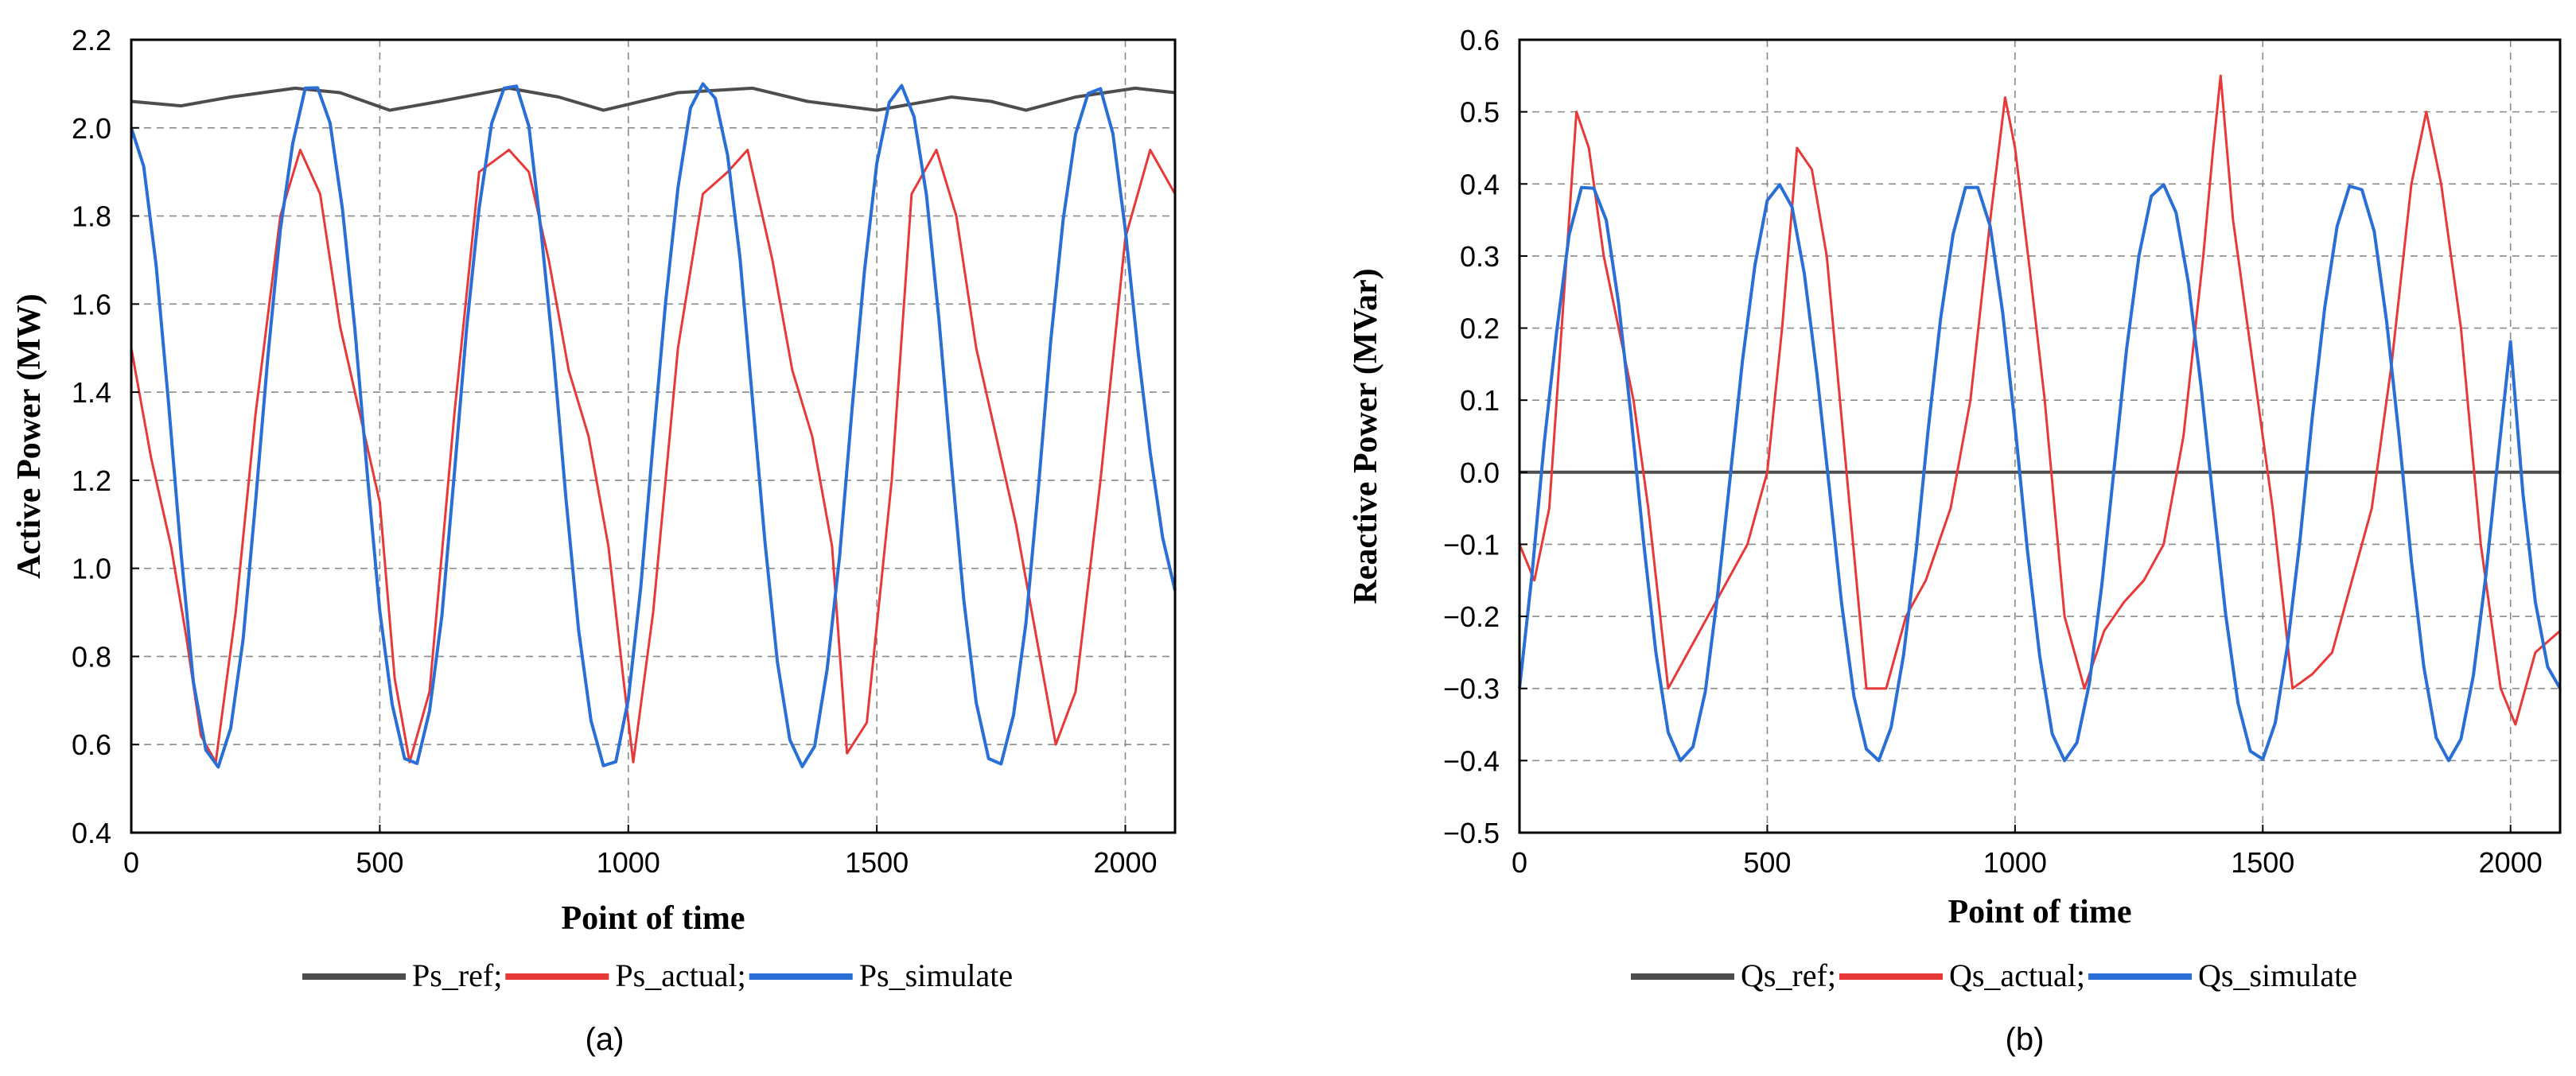  Describe the element at coordinates (1472, 544) in the screenshot. I see `y-tick-label: −0.1` at that location.